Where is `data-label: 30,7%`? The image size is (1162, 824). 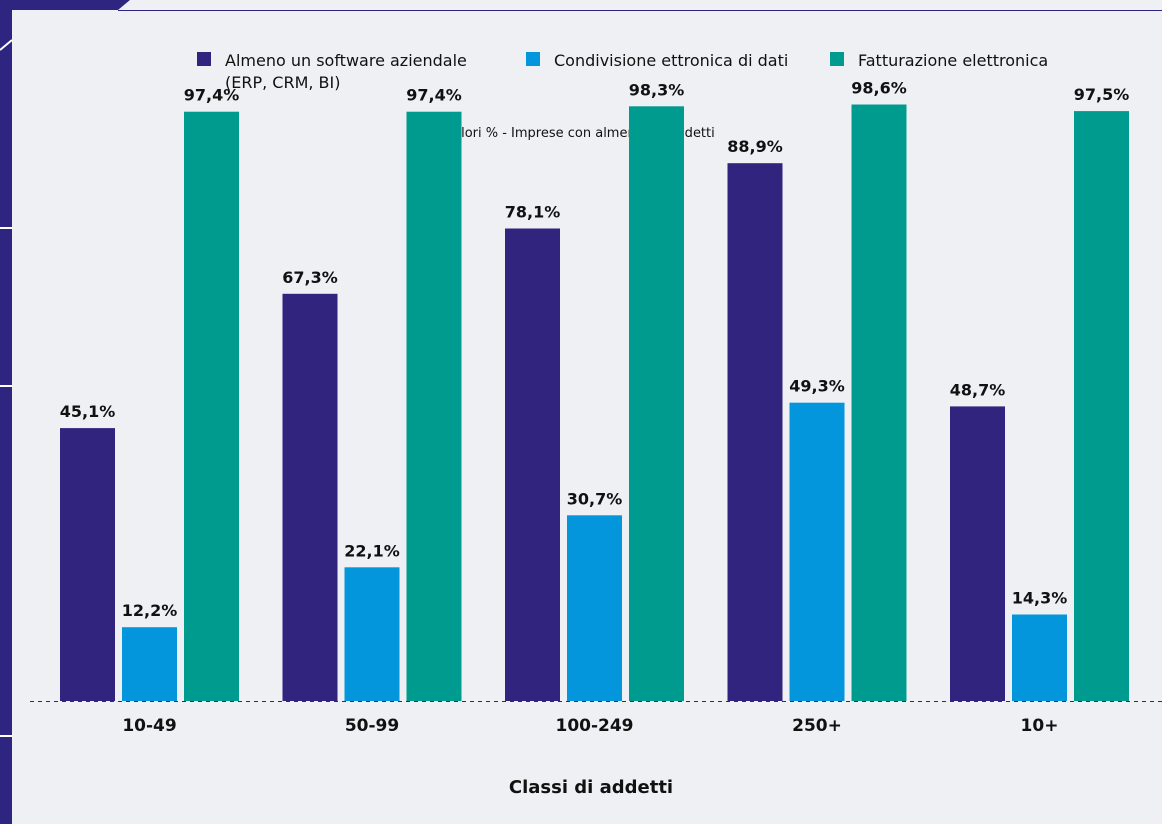 data-label: 30,7% is located at coordinates (595, 498).